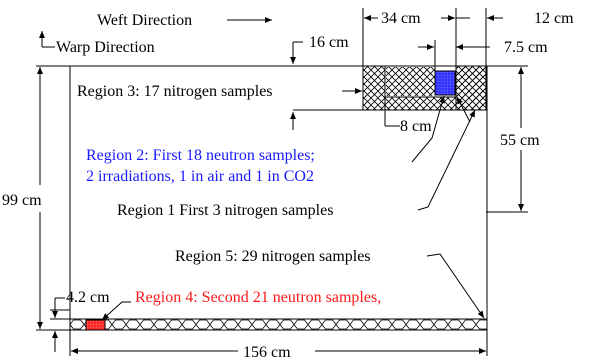  Describe the element at coordinates (200, 176) in the screenshot. I see `region2-label-line2: 2 irradiations, 1 in air and 1 in CO2` at that location.